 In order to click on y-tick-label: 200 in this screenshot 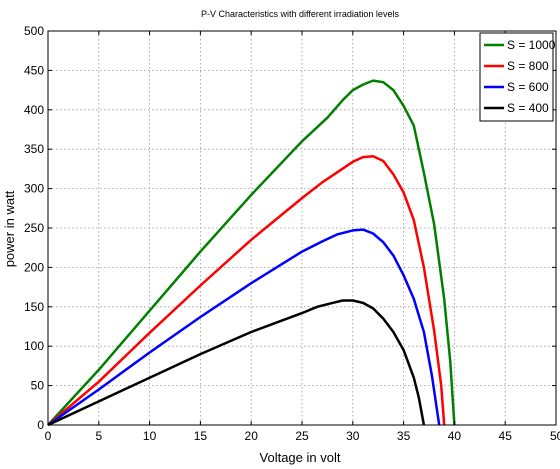, I will do `click(34, 267)`.